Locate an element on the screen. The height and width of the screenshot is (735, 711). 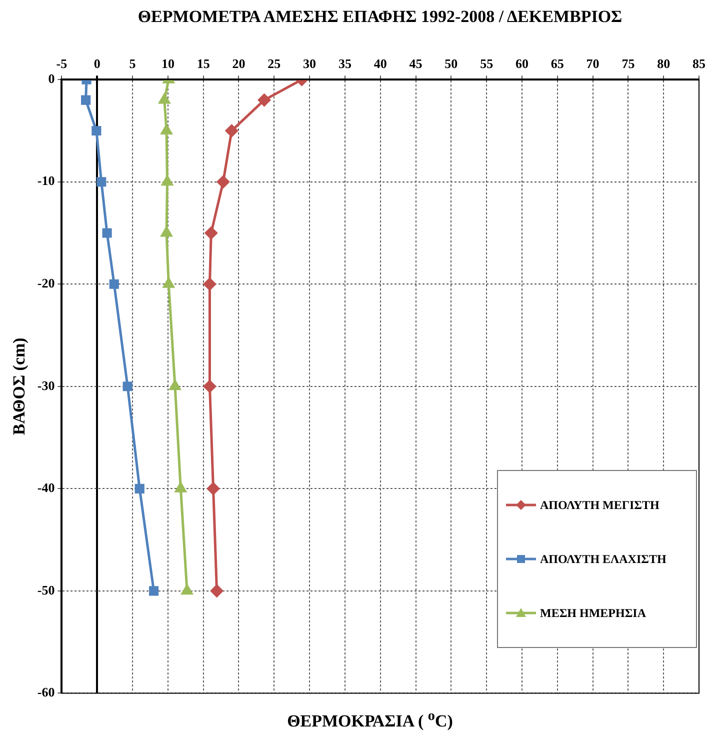
y-tick-label: -40 is located at coordinates (46, 488).